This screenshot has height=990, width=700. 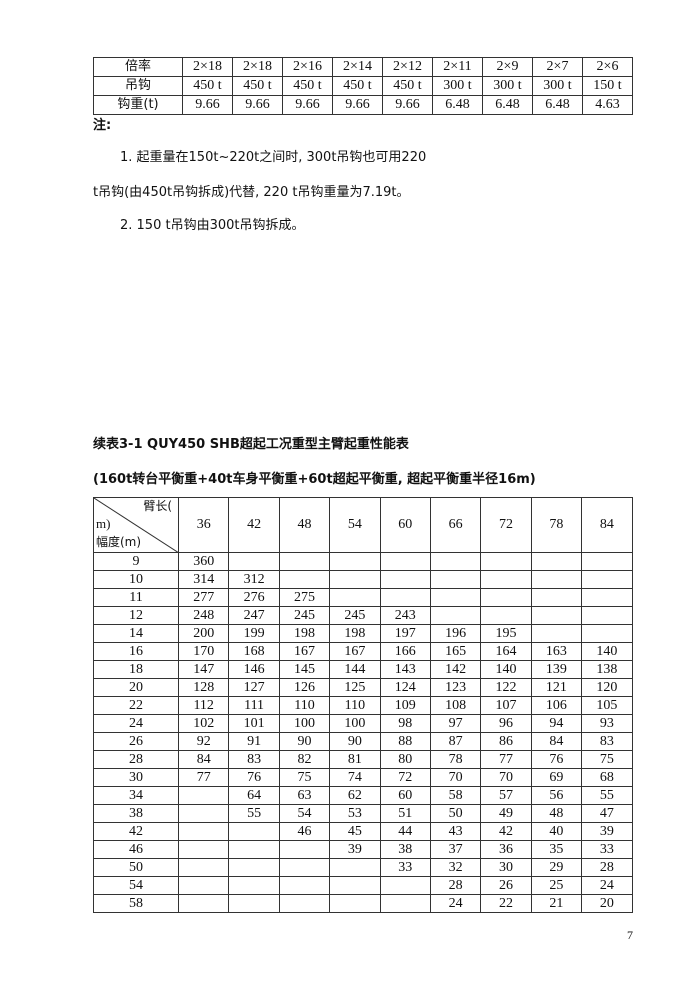 I want to click on capacity-cell: 195, so click(x=506, y=633).